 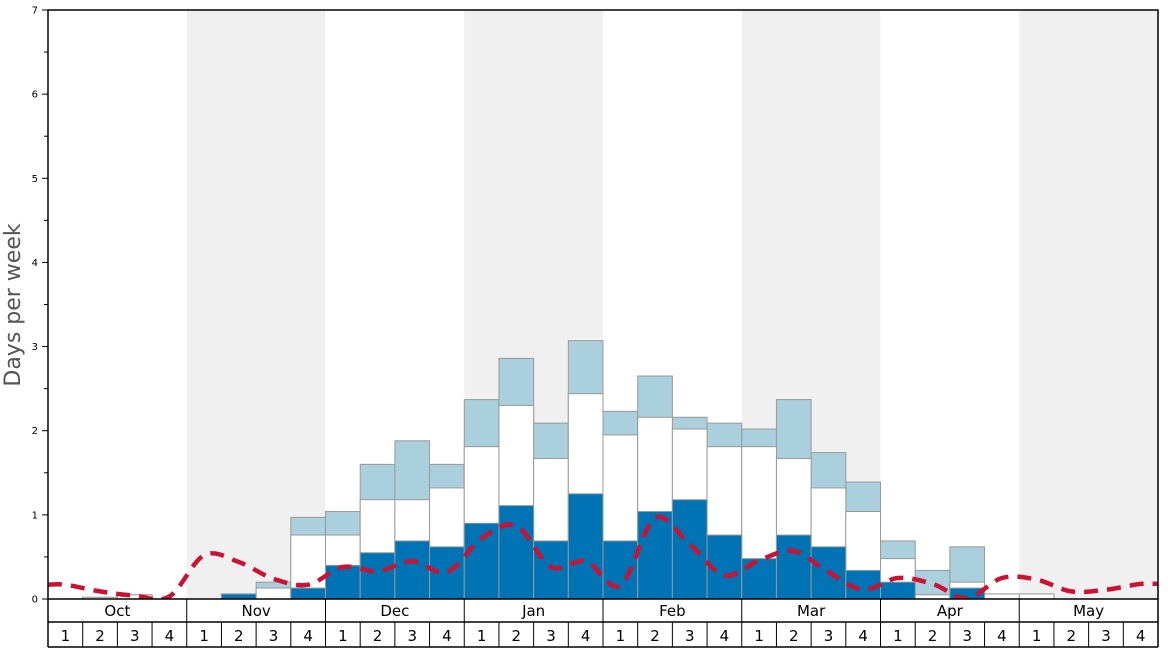 What do you see at coordinates (35, 431) in the screenshot?
I see `y-tick-label: 2` at bounding box center [35, 431].